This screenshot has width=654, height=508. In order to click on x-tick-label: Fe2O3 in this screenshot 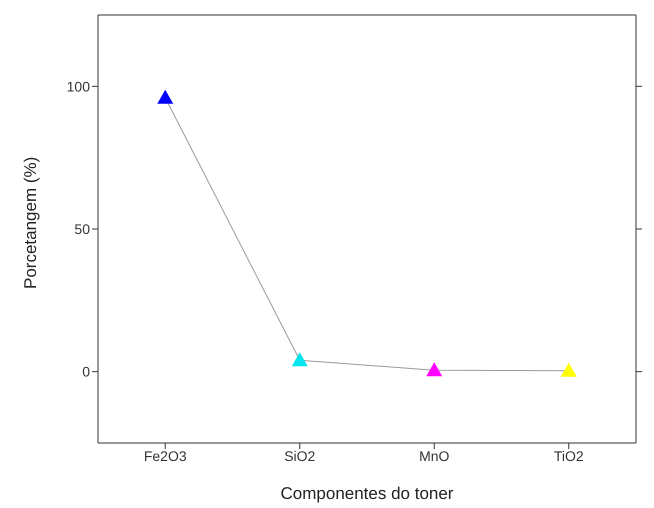, I will do `click(165, 456)`.